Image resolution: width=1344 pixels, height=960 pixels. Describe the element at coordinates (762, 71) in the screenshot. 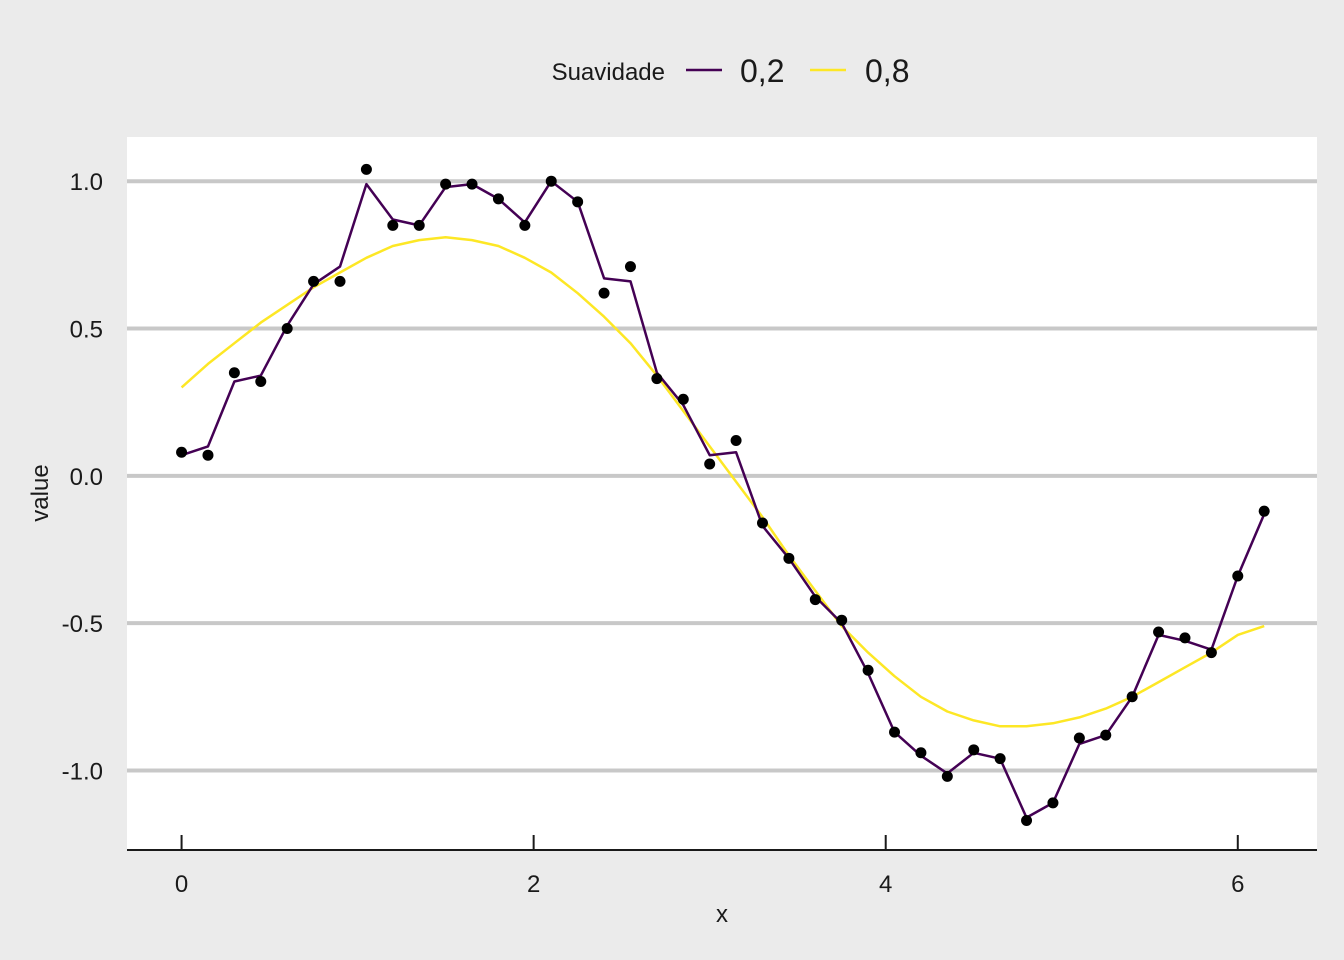

I see `legend-label-0: 0,2` at that location.